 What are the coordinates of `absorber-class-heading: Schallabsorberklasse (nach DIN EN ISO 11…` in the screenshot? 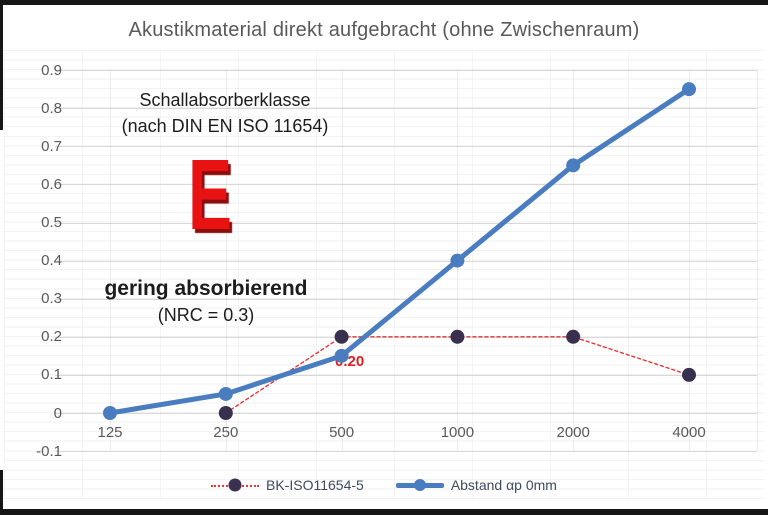 It's located at (225, 113).